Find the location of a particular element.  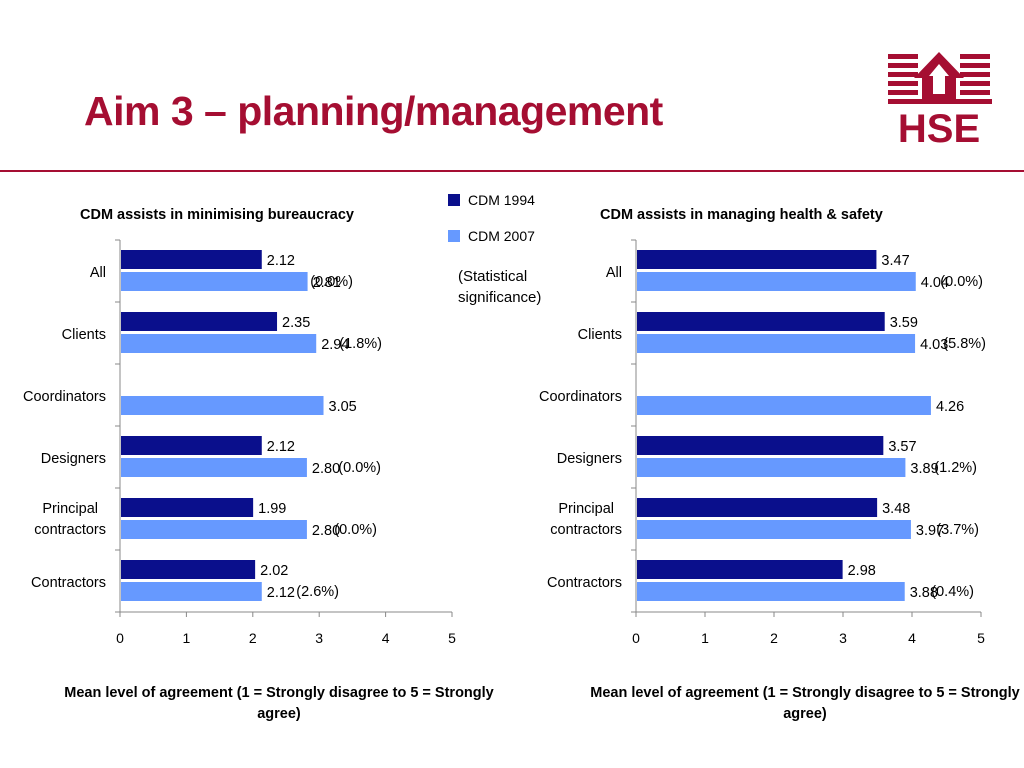

value-label-health-safety: 3.59 is located at coordinates (904, 323).